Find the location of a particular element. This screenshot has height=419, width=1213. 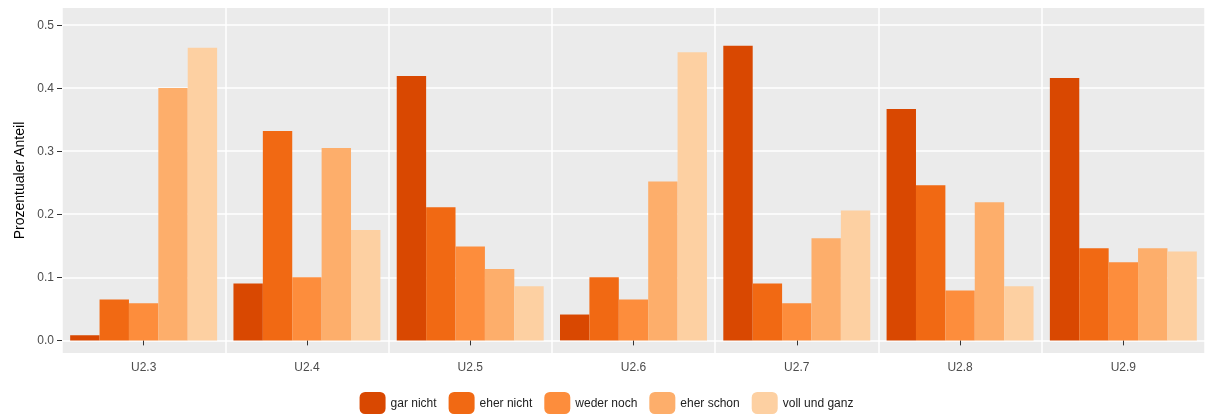

y-tick-label: 0.5 is located at coordinates (46, 25).